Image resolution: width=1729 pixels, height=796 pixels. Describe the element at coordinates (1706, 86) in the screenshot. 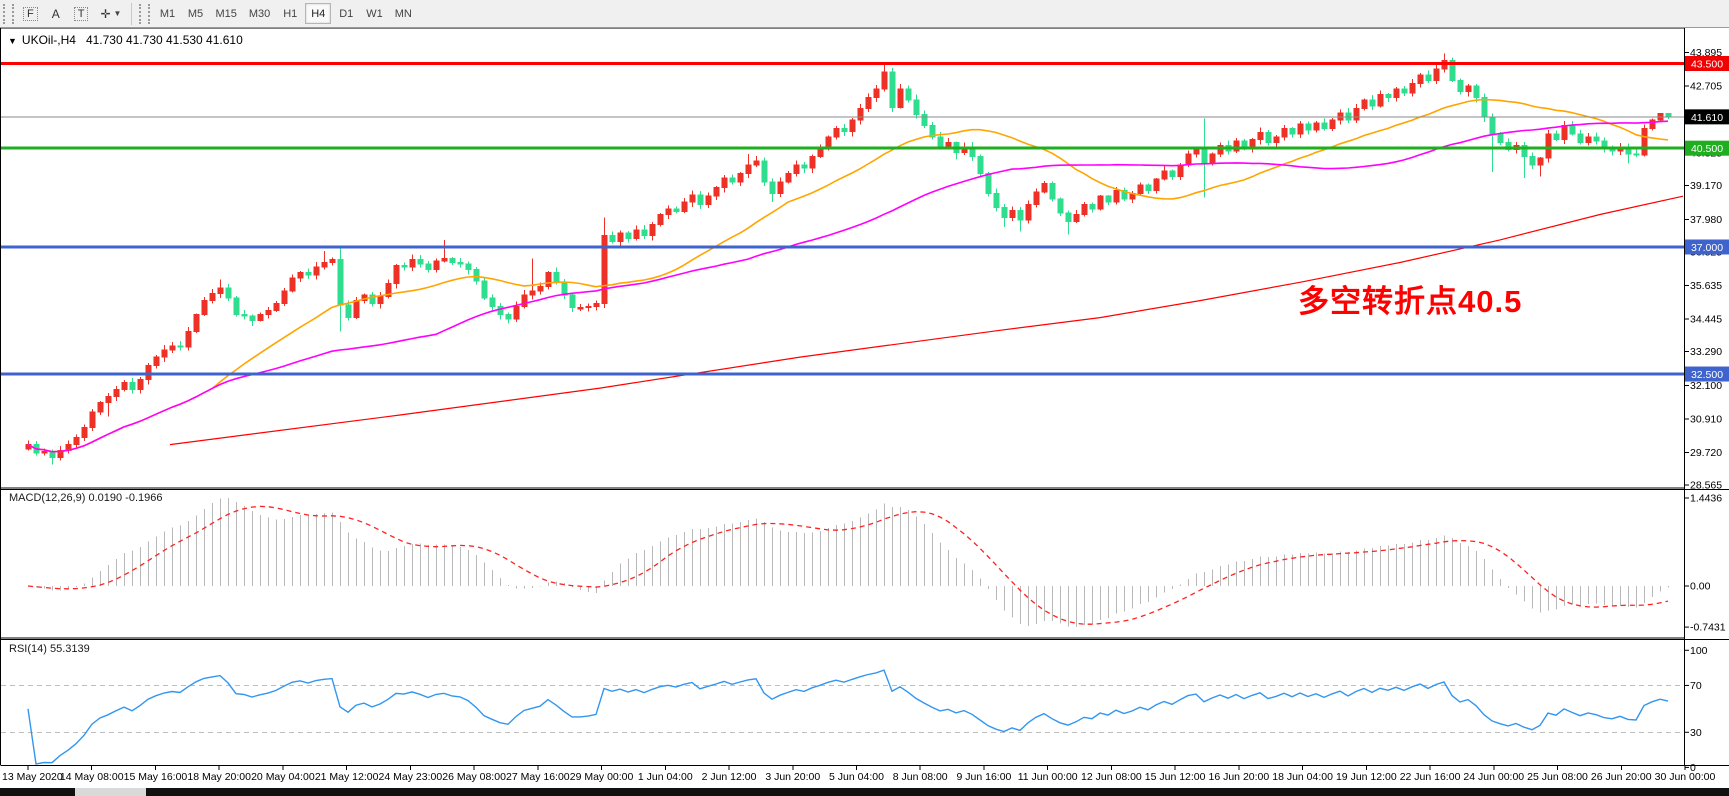

I see `price-tick-label: 42.705` at that location.